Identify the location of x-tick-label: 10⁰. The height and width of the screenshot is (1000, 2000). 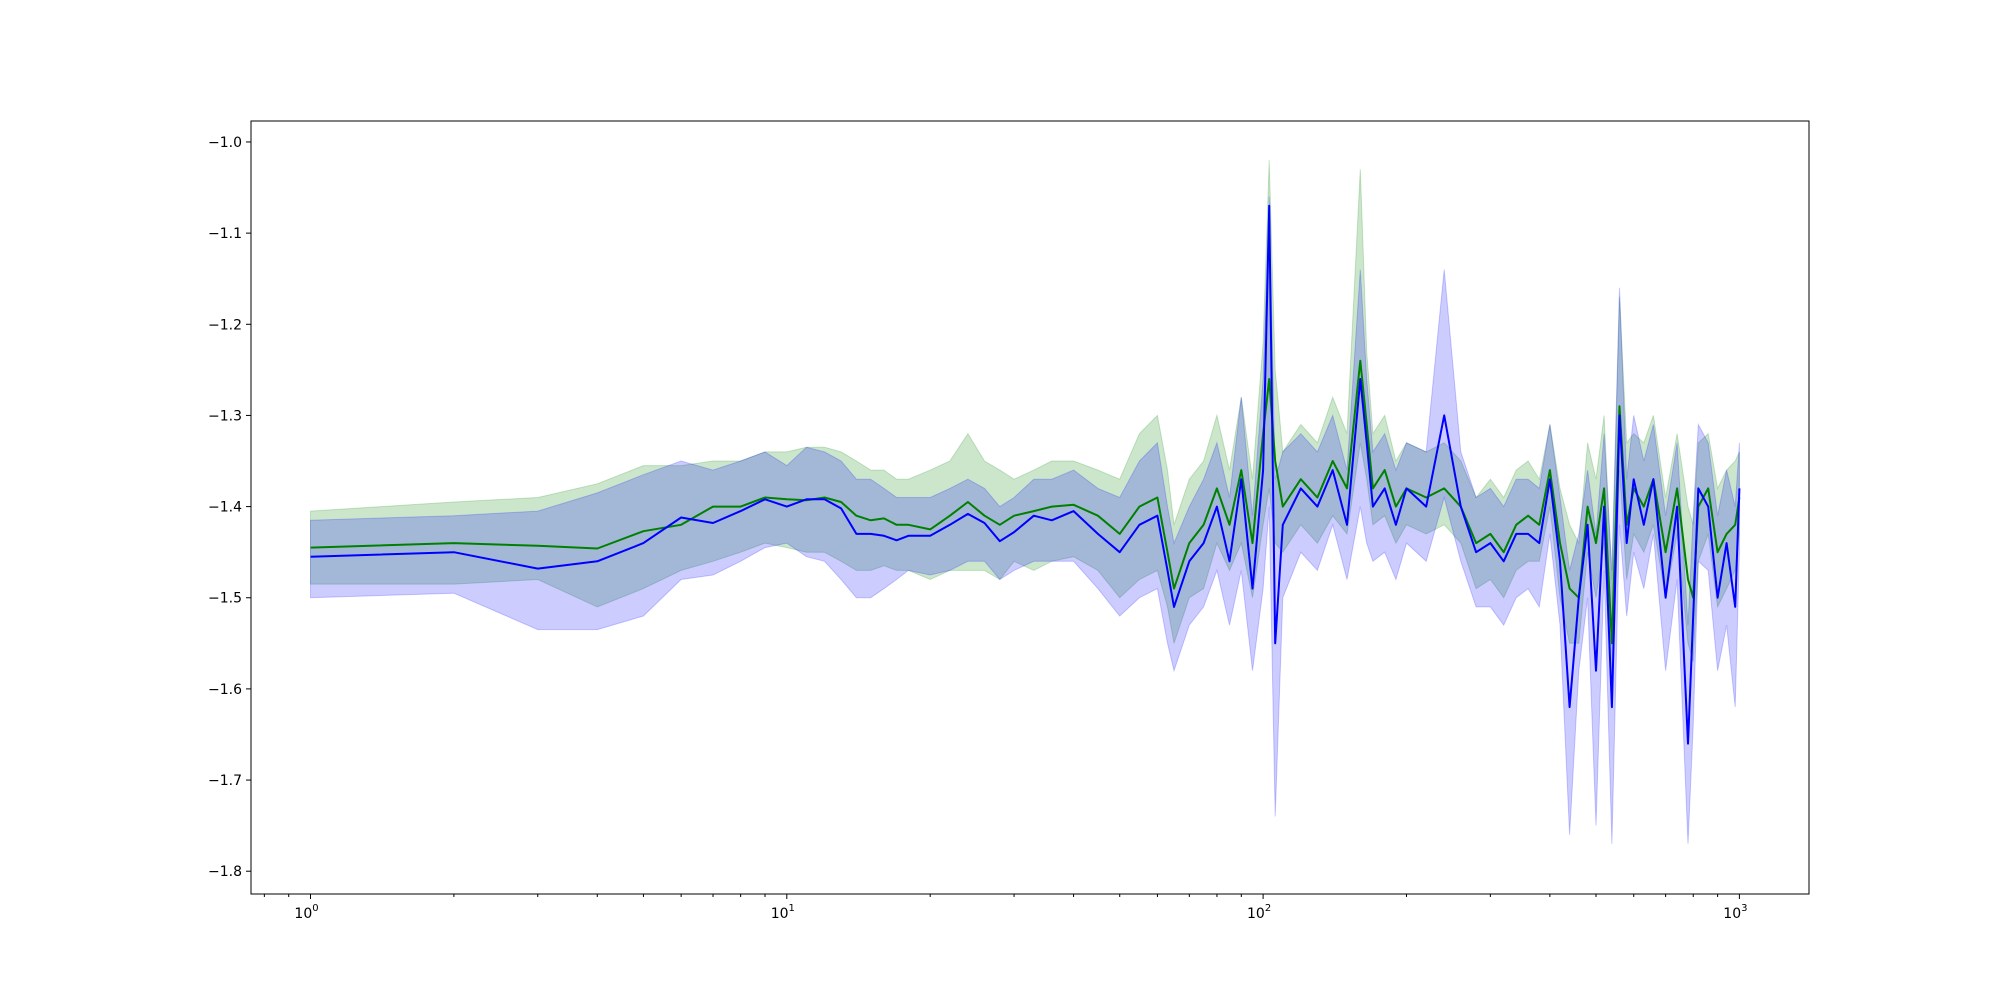
(306, 912).